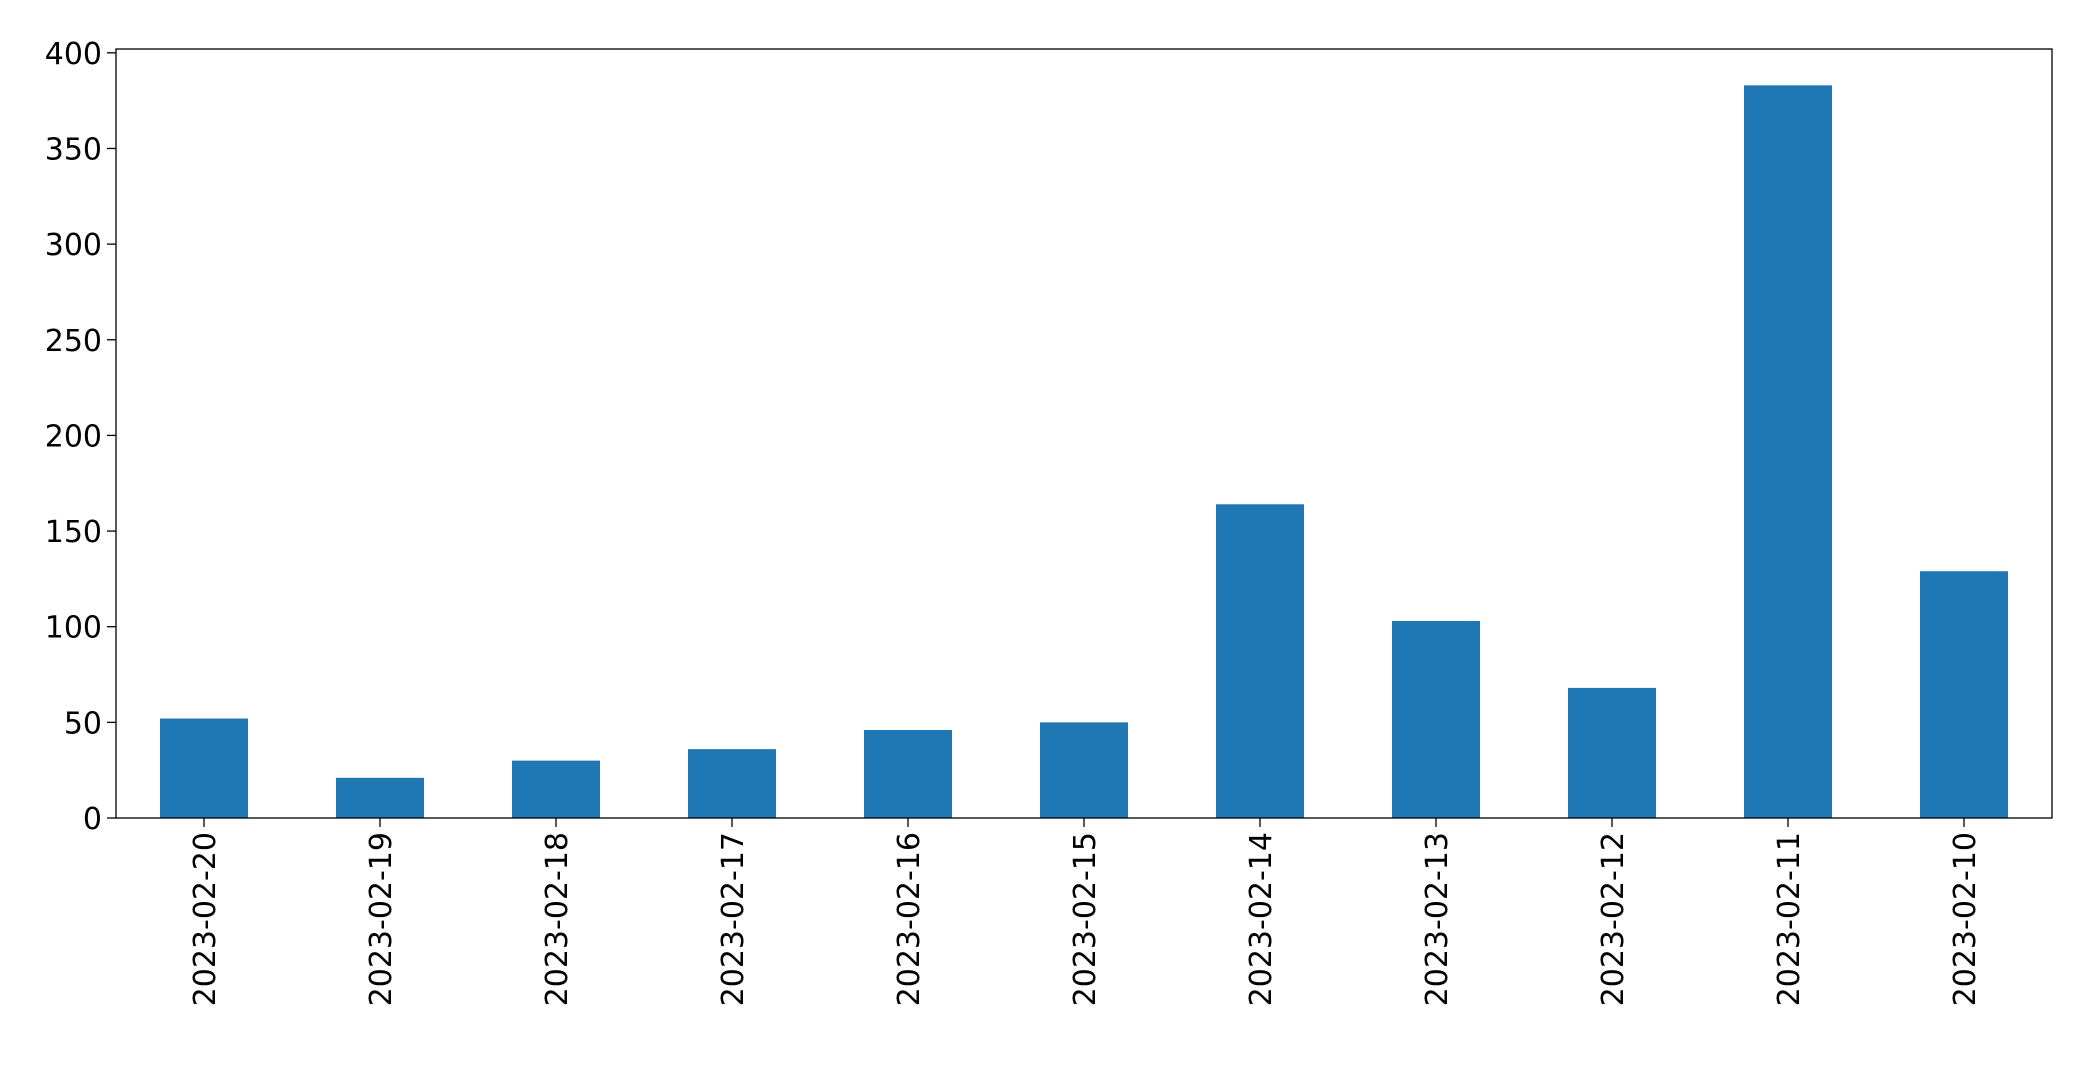 The width and height of the screenshot is (2093, 1071). Describe the element at coordinates (1261, 919) in the screenshot. I see `x-tick-label: 2023-02-14` at that location.